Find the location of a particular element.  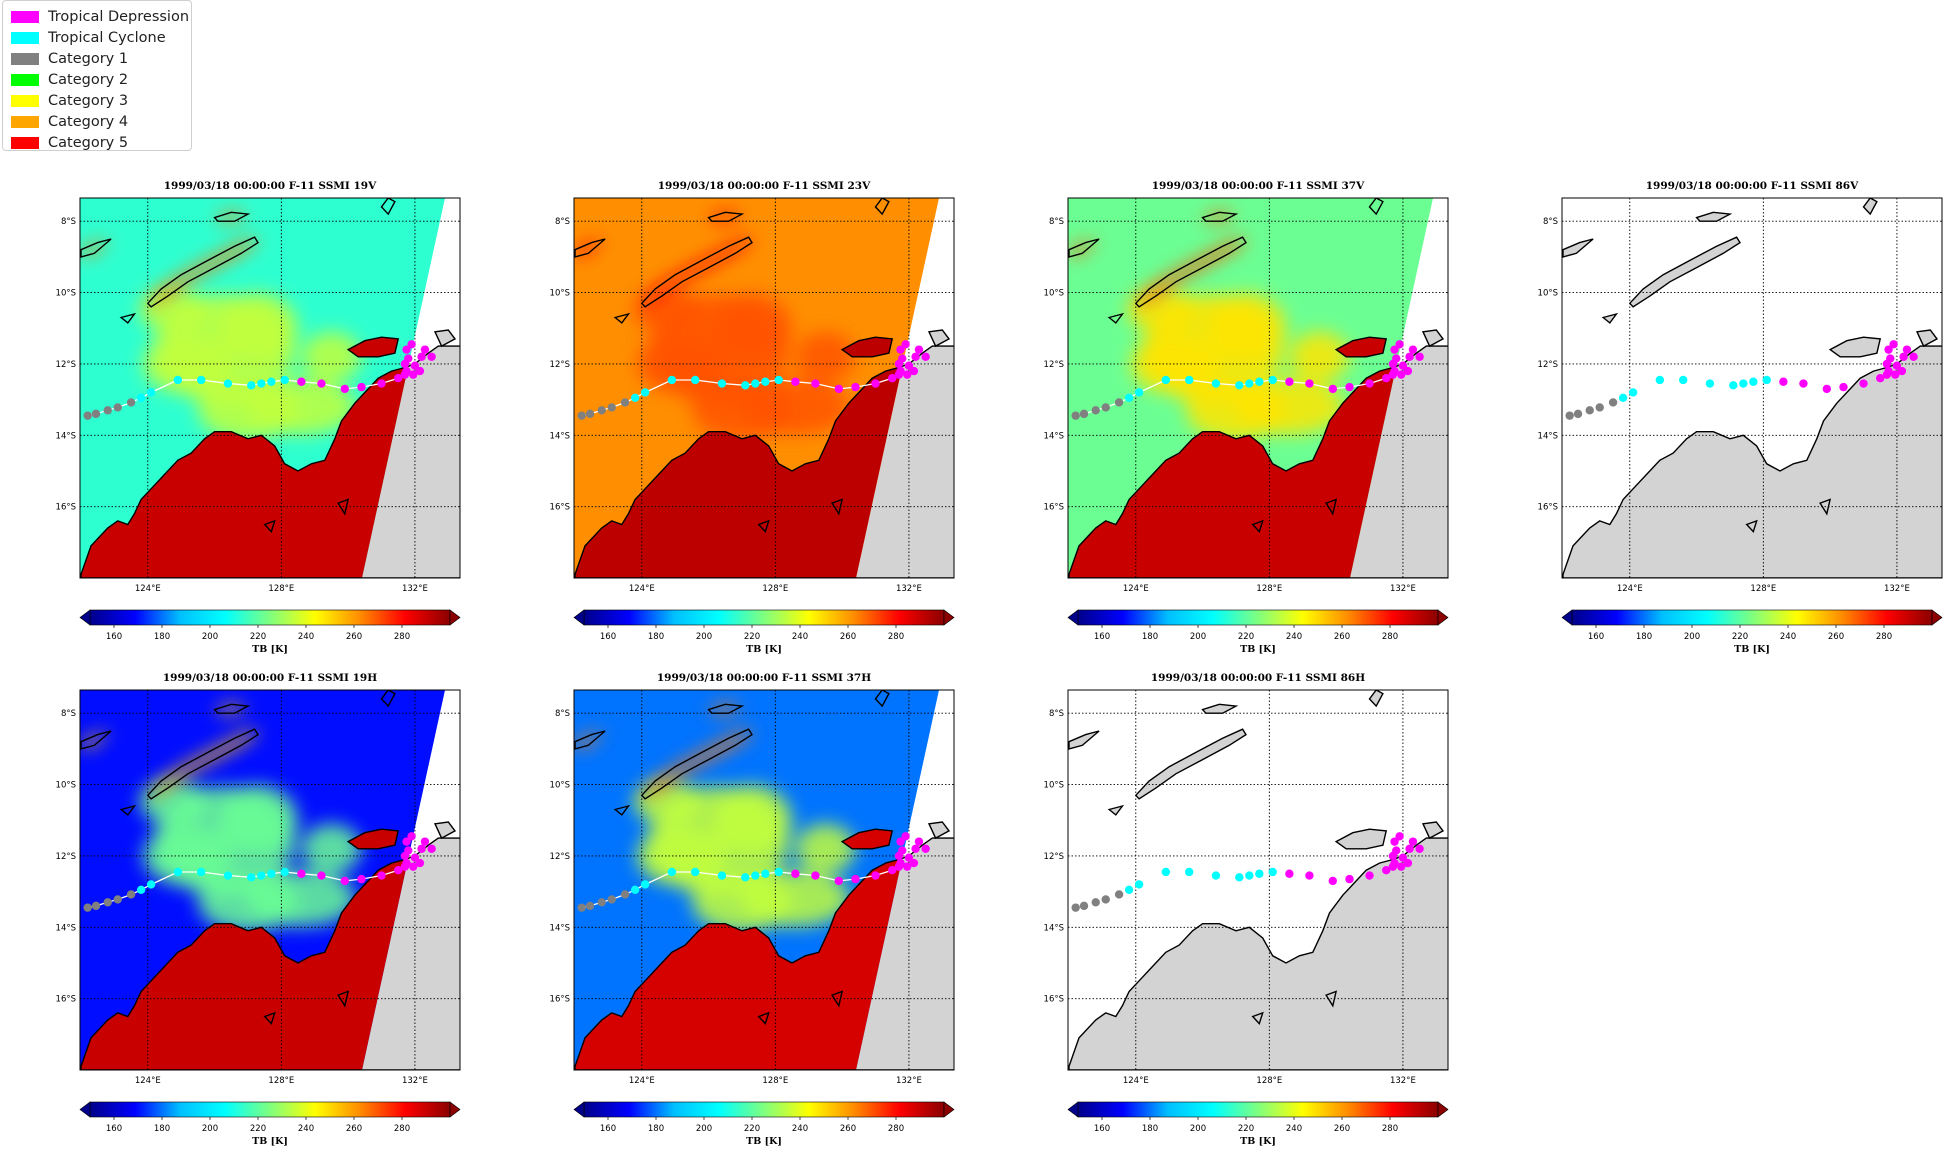

colorbar-tick-label: 280 is located at coordinates (896, 1129).